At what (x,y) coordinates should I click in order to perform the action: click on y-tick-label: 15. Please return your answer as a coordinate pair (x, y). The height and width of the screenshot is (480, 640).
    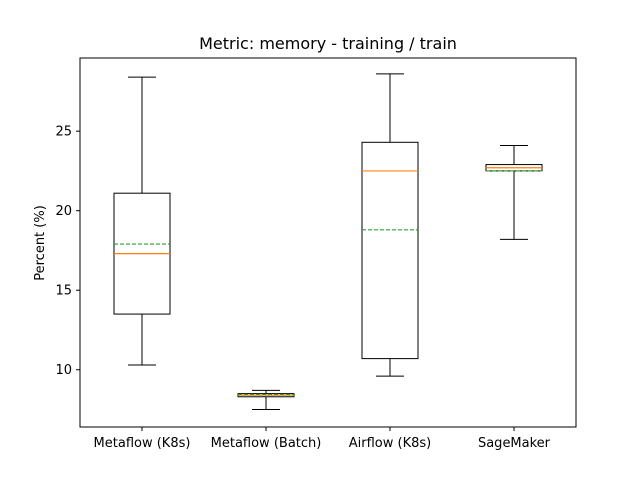
    Looking at the image, I should click on (63, 291).